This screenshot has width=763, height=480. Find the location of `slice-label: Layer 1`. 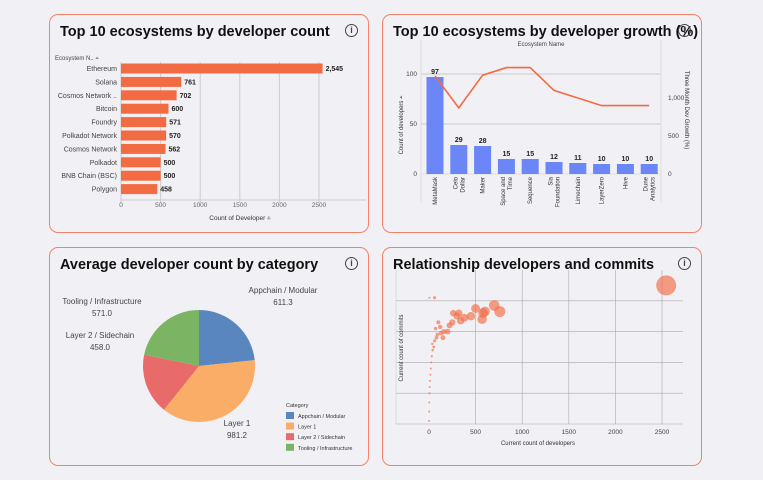

slice-label: Layer 1 is located at coordinates (237, 423).